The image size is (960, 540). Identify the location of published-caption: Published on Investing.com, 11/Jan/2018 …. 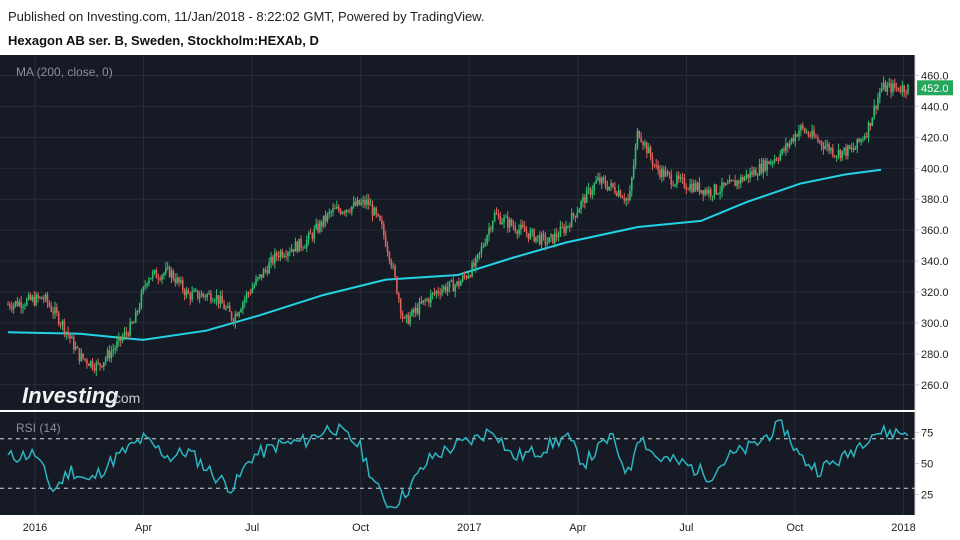
(246, 16).